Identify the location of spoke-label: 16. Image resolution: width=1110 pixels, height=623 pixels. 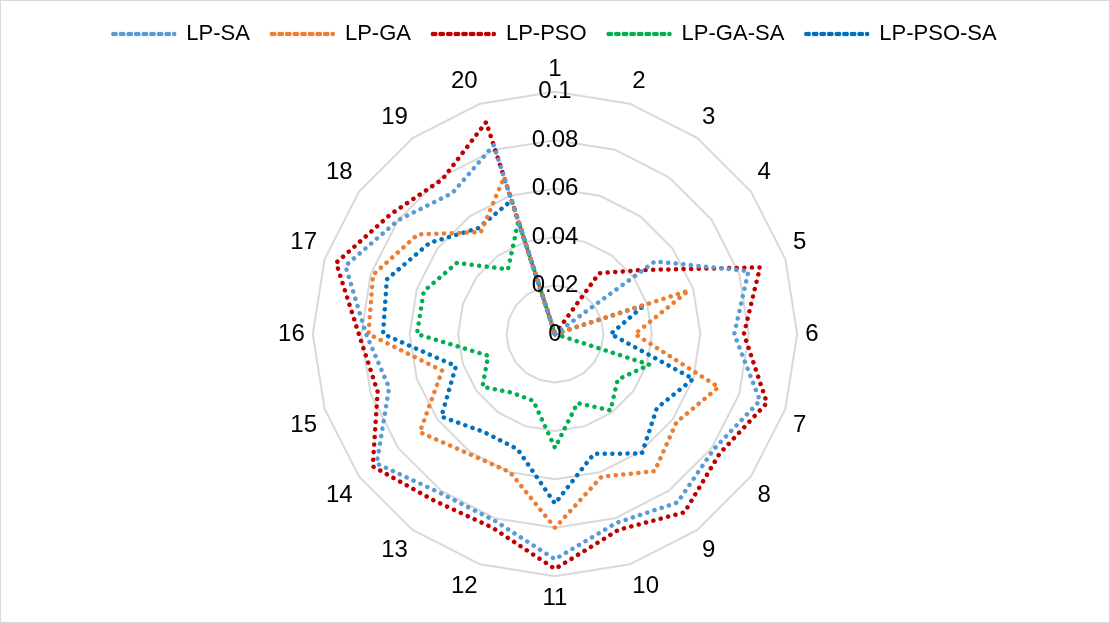
(291, 332).